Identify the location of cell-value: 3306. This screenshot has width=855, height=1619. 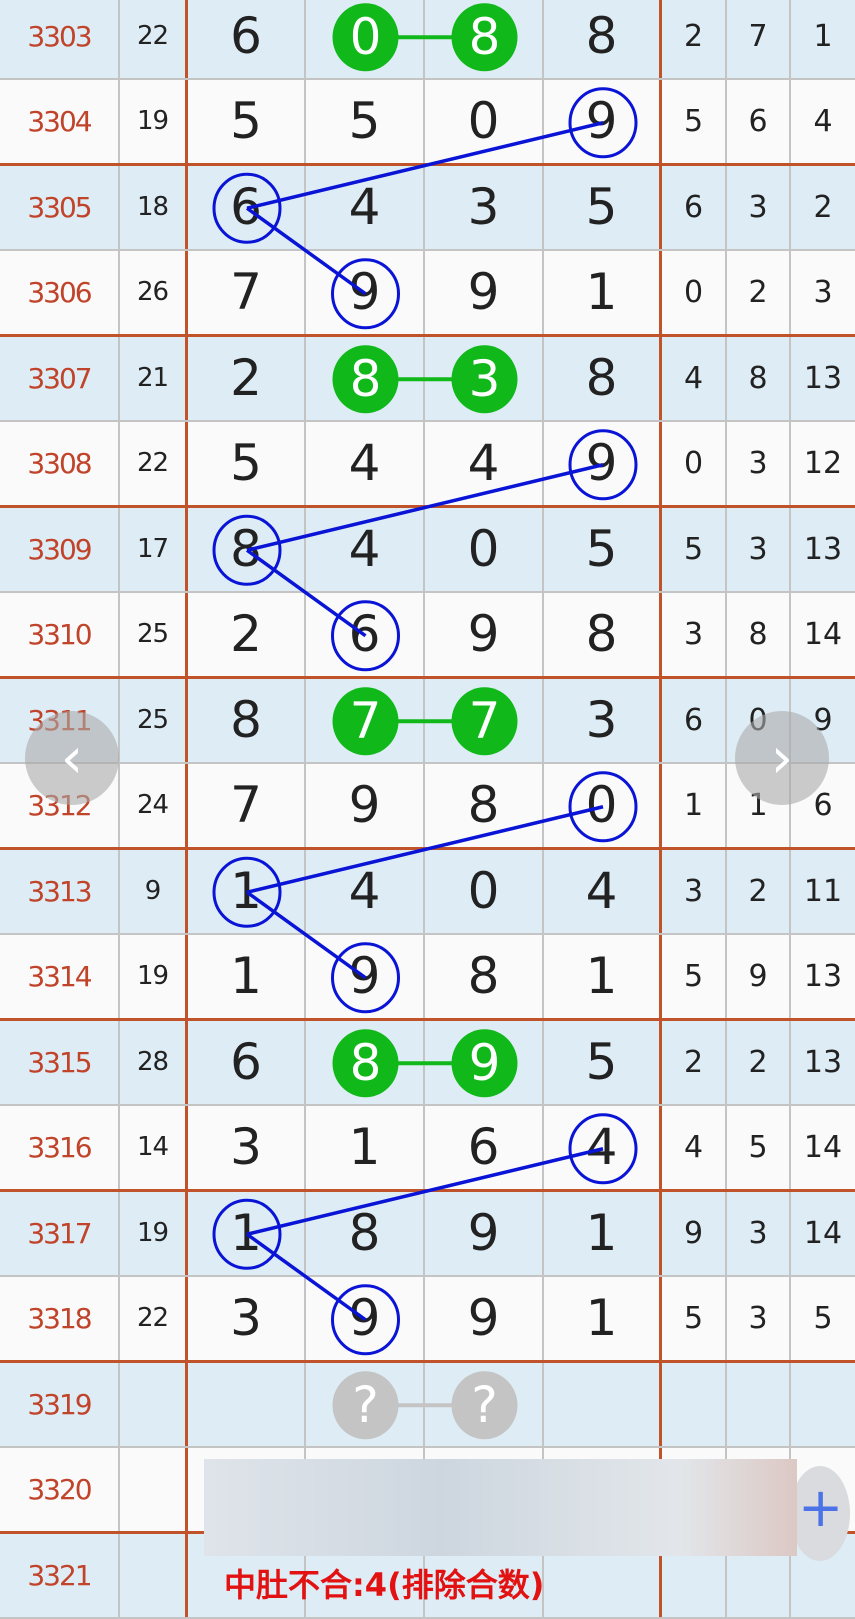
(58, 292).